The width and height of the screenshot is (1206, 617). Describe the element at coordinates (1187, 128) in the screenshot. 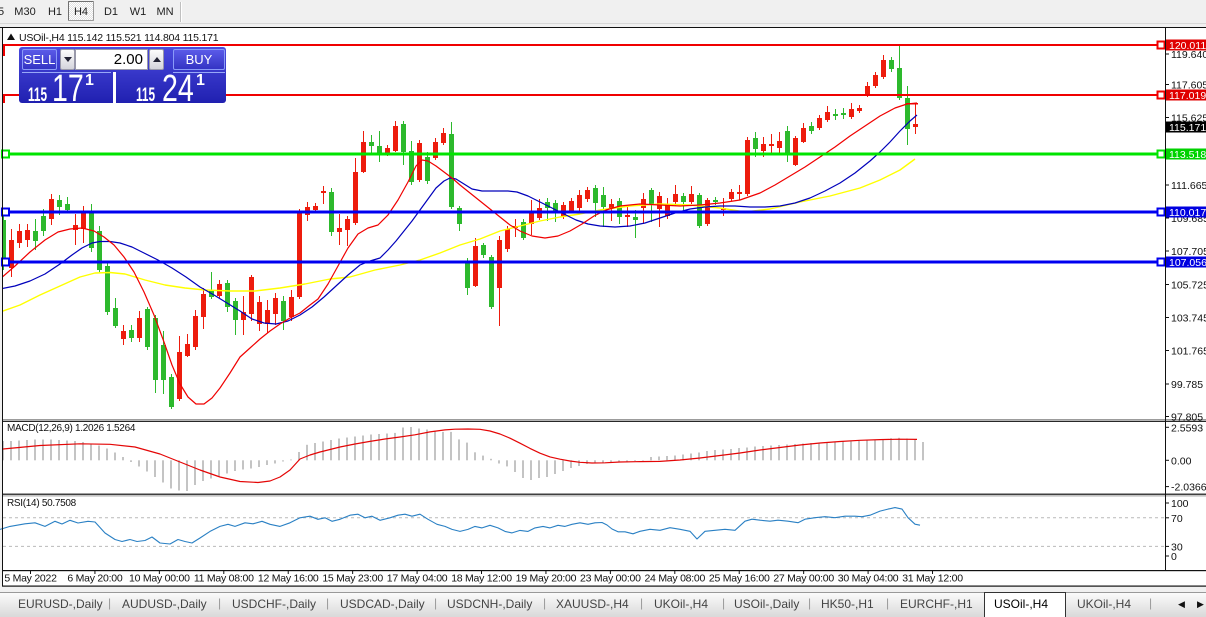

I see `svg-text: 115.171` at that location.